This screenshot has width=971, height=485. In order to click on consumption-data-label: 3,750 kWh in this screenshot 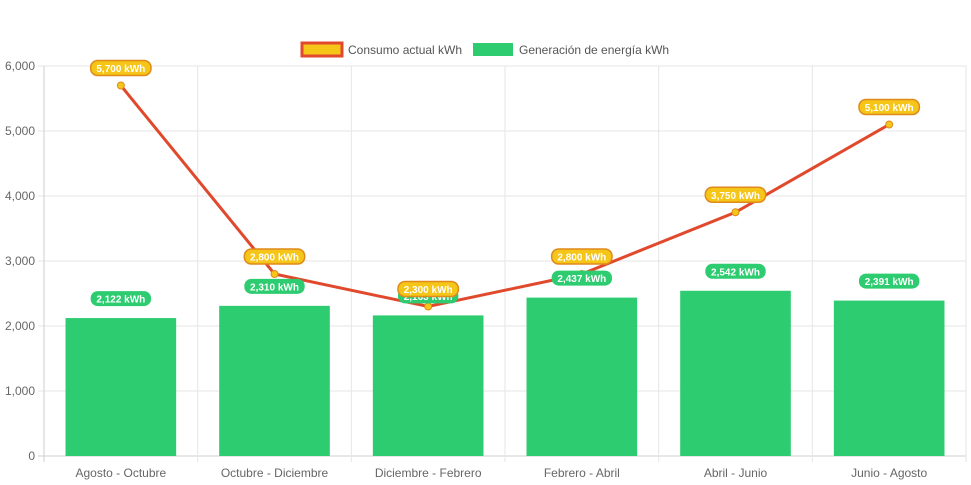, I will do `click(735, 194)`.